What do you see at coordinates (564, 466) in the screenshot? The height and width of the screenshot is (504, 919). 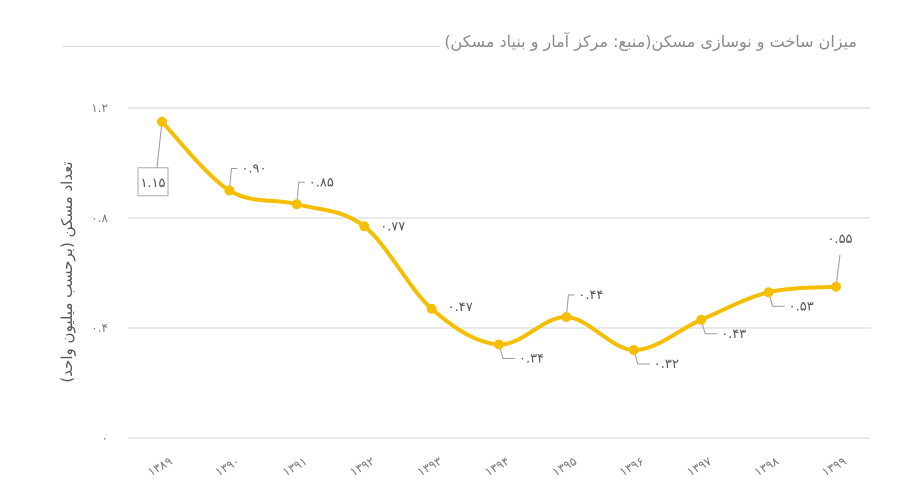 I see `x-tick-label: ۱۳۹۵` at bounding box center [564, 466].